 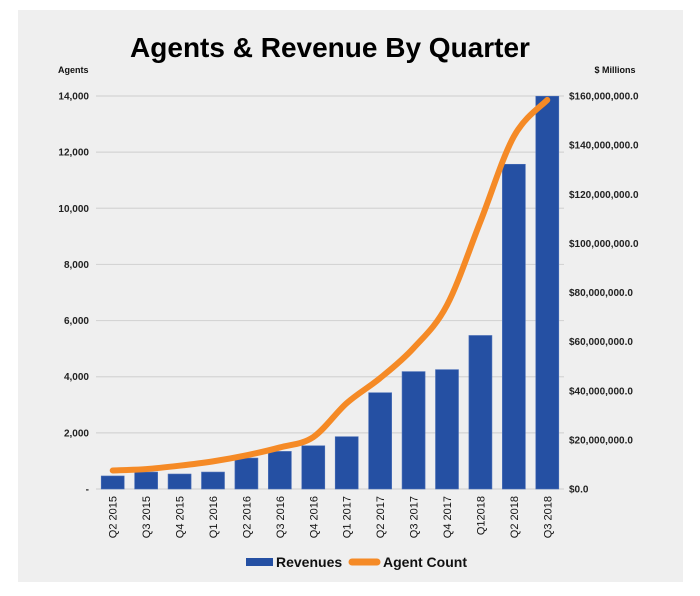 I want to click on x-tick-label: Q2 2015, so click(x=114, y=517).